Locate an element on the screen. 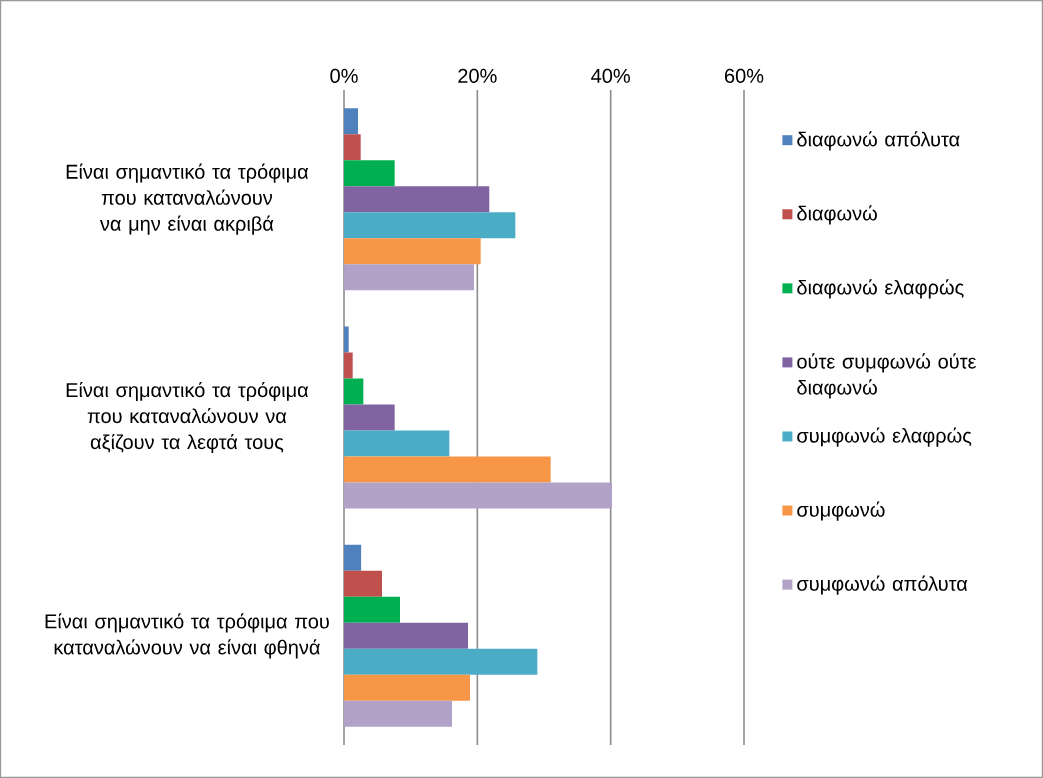 The image size is (1043, 778). y-tick-label: Είναι σημαντικό τα τρόφιμα που καταναλώνουν να είναι φθηνά is located at coordinates (187, 636).